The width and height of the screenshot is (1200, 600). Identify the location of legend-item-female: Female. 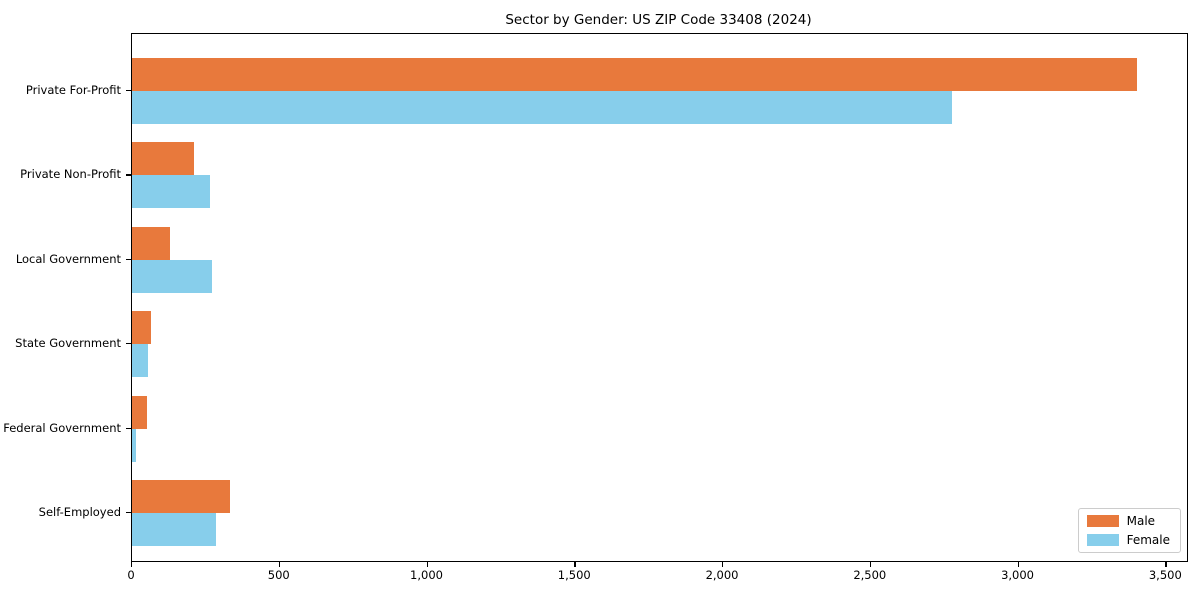
(1128, 540).